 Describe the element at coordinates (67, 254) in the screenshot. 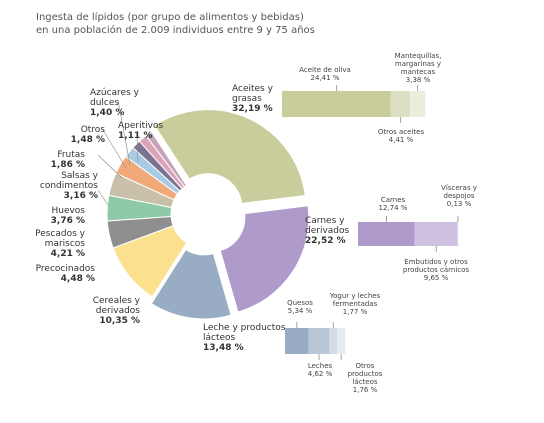

I see `category-value: 4,21 %` at that location.